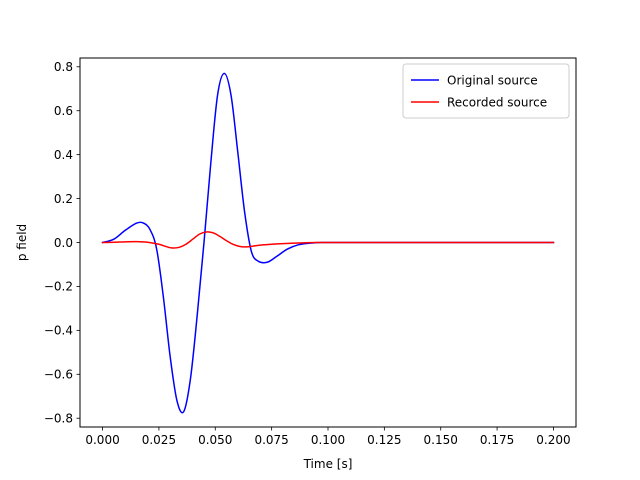  I want to click on y-tick-label: 0.6, so click(63, 111).